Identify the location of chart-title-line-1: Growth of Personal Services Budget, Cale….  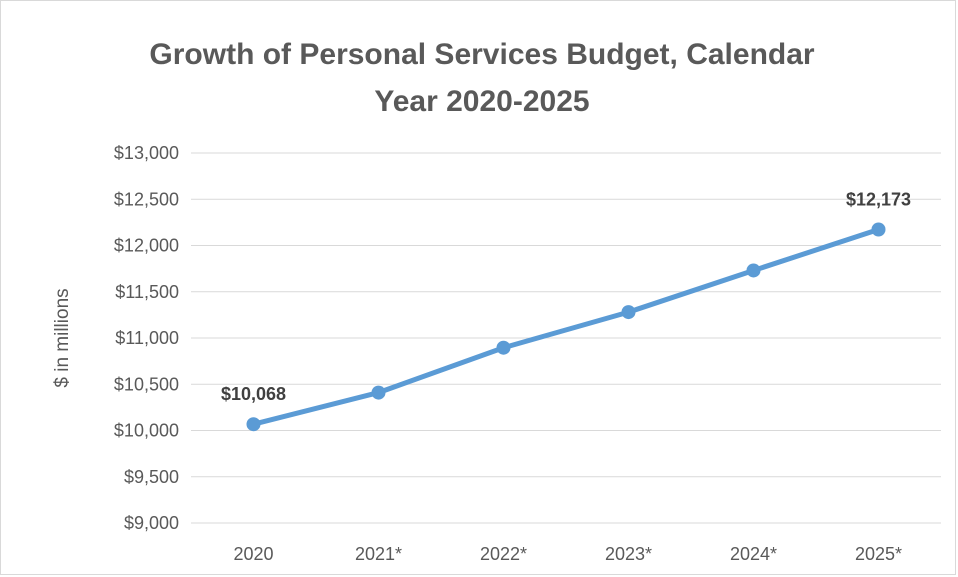
(481, 54).